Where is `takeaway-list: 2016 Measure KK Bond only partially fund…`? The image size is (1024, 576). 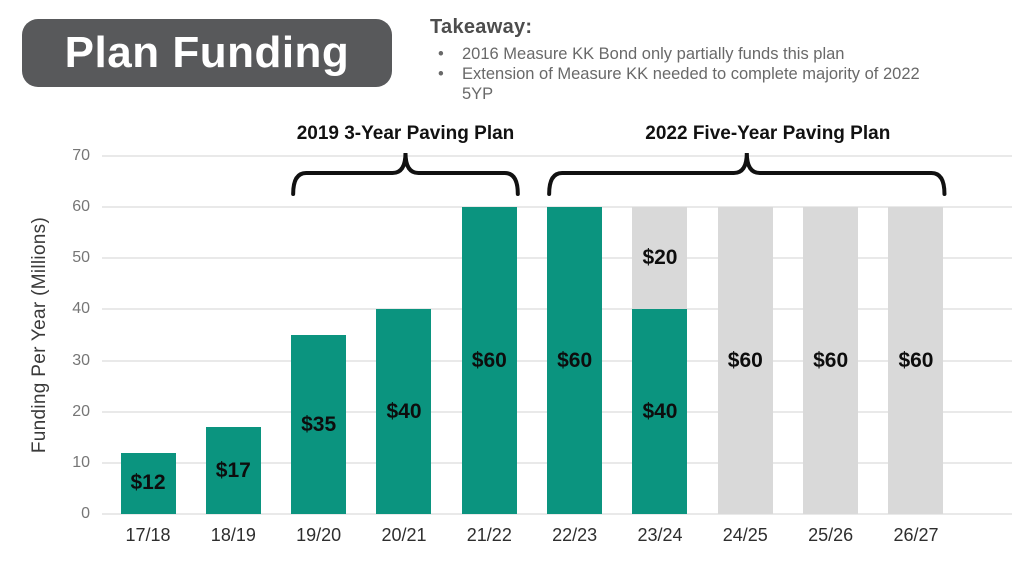
takeaway-list: 2016 Measure KK Bond only partially fund… is located at coordinates (682, 74).